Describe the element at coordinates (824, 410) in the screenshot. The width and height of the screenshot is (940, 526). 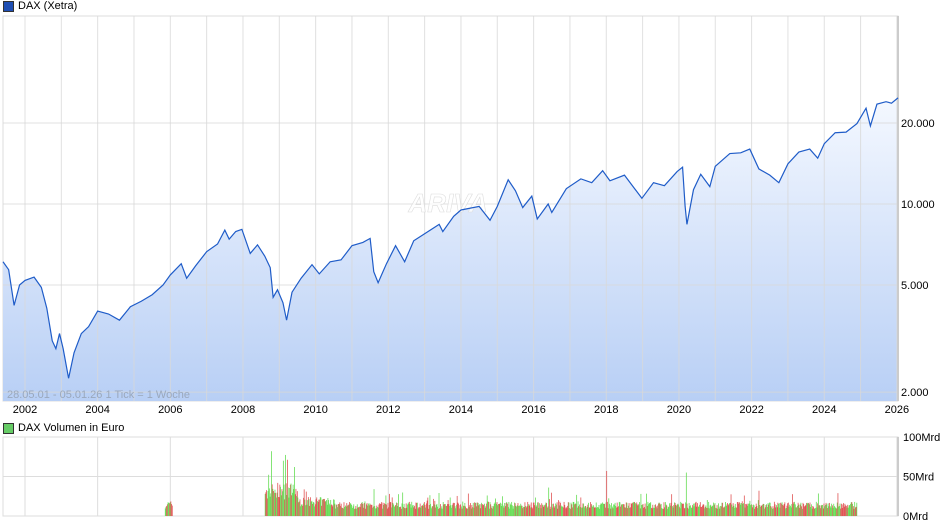
I see `x-tick-label: 2024` at that location.